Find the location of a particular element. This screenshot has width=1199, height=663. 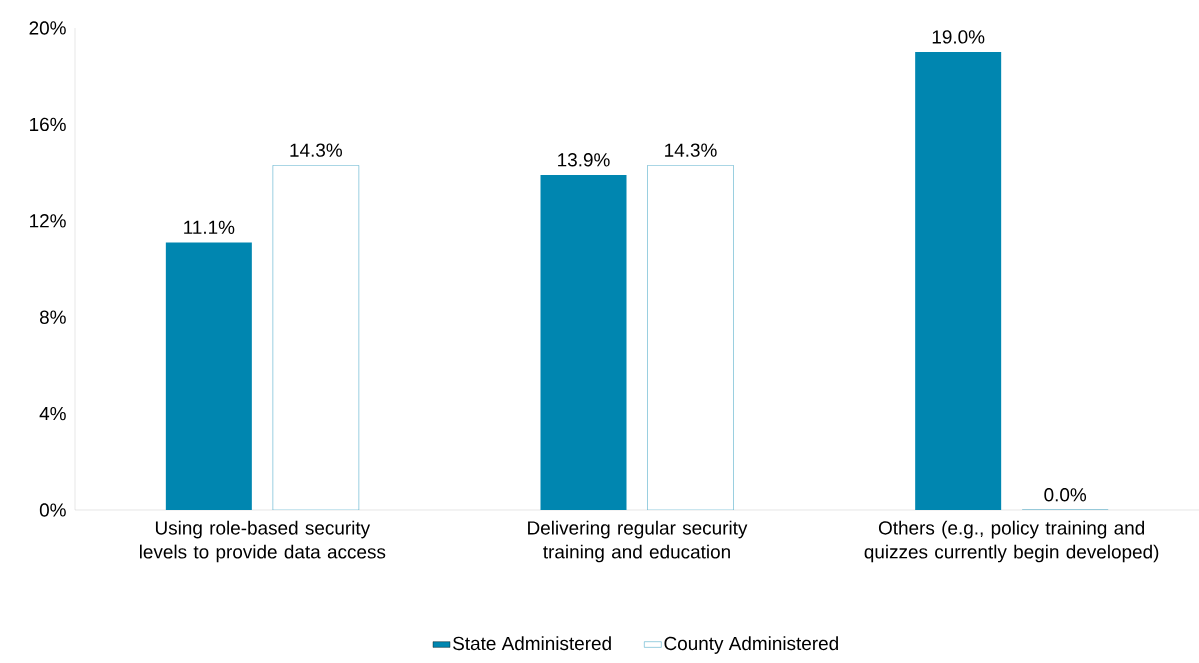

legend-label: State Administered is located at coordinates (532, 643).